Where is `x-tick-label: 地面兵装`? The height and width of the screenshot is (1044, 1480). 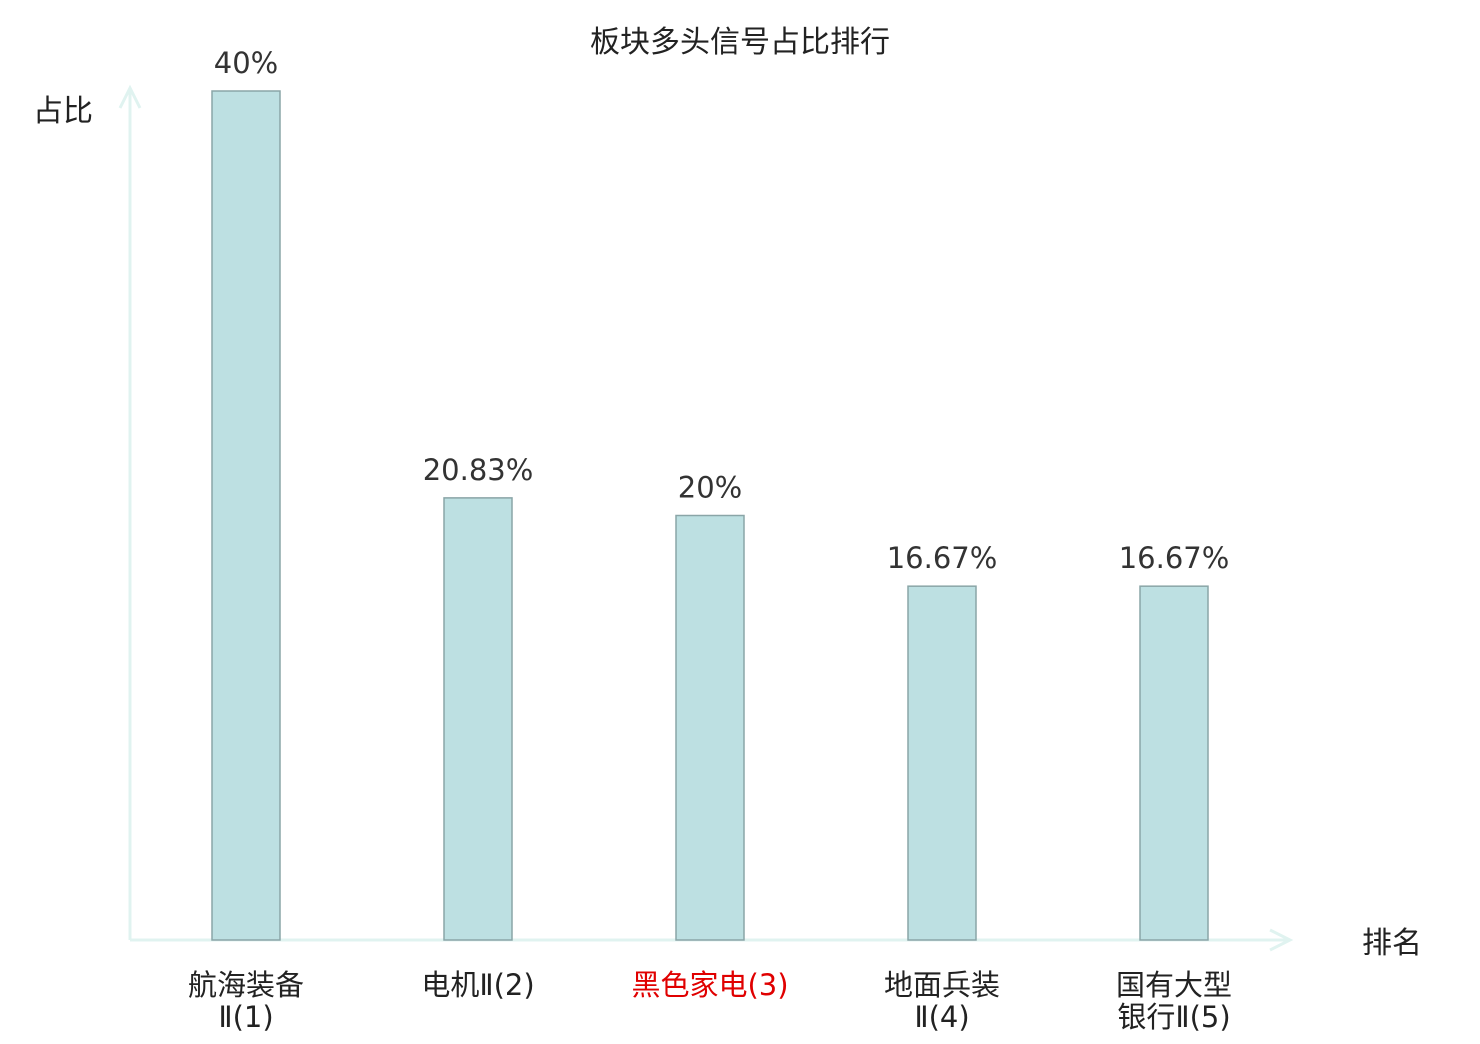 x-tick-label: 地面兵装 is located at coordinates (942, 985).